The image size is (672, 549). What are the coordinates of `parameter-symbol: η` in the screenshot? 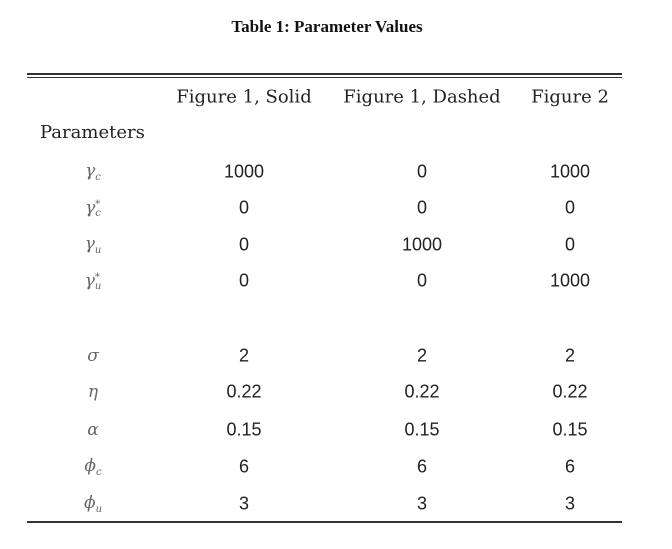 It's located at (93, 392).